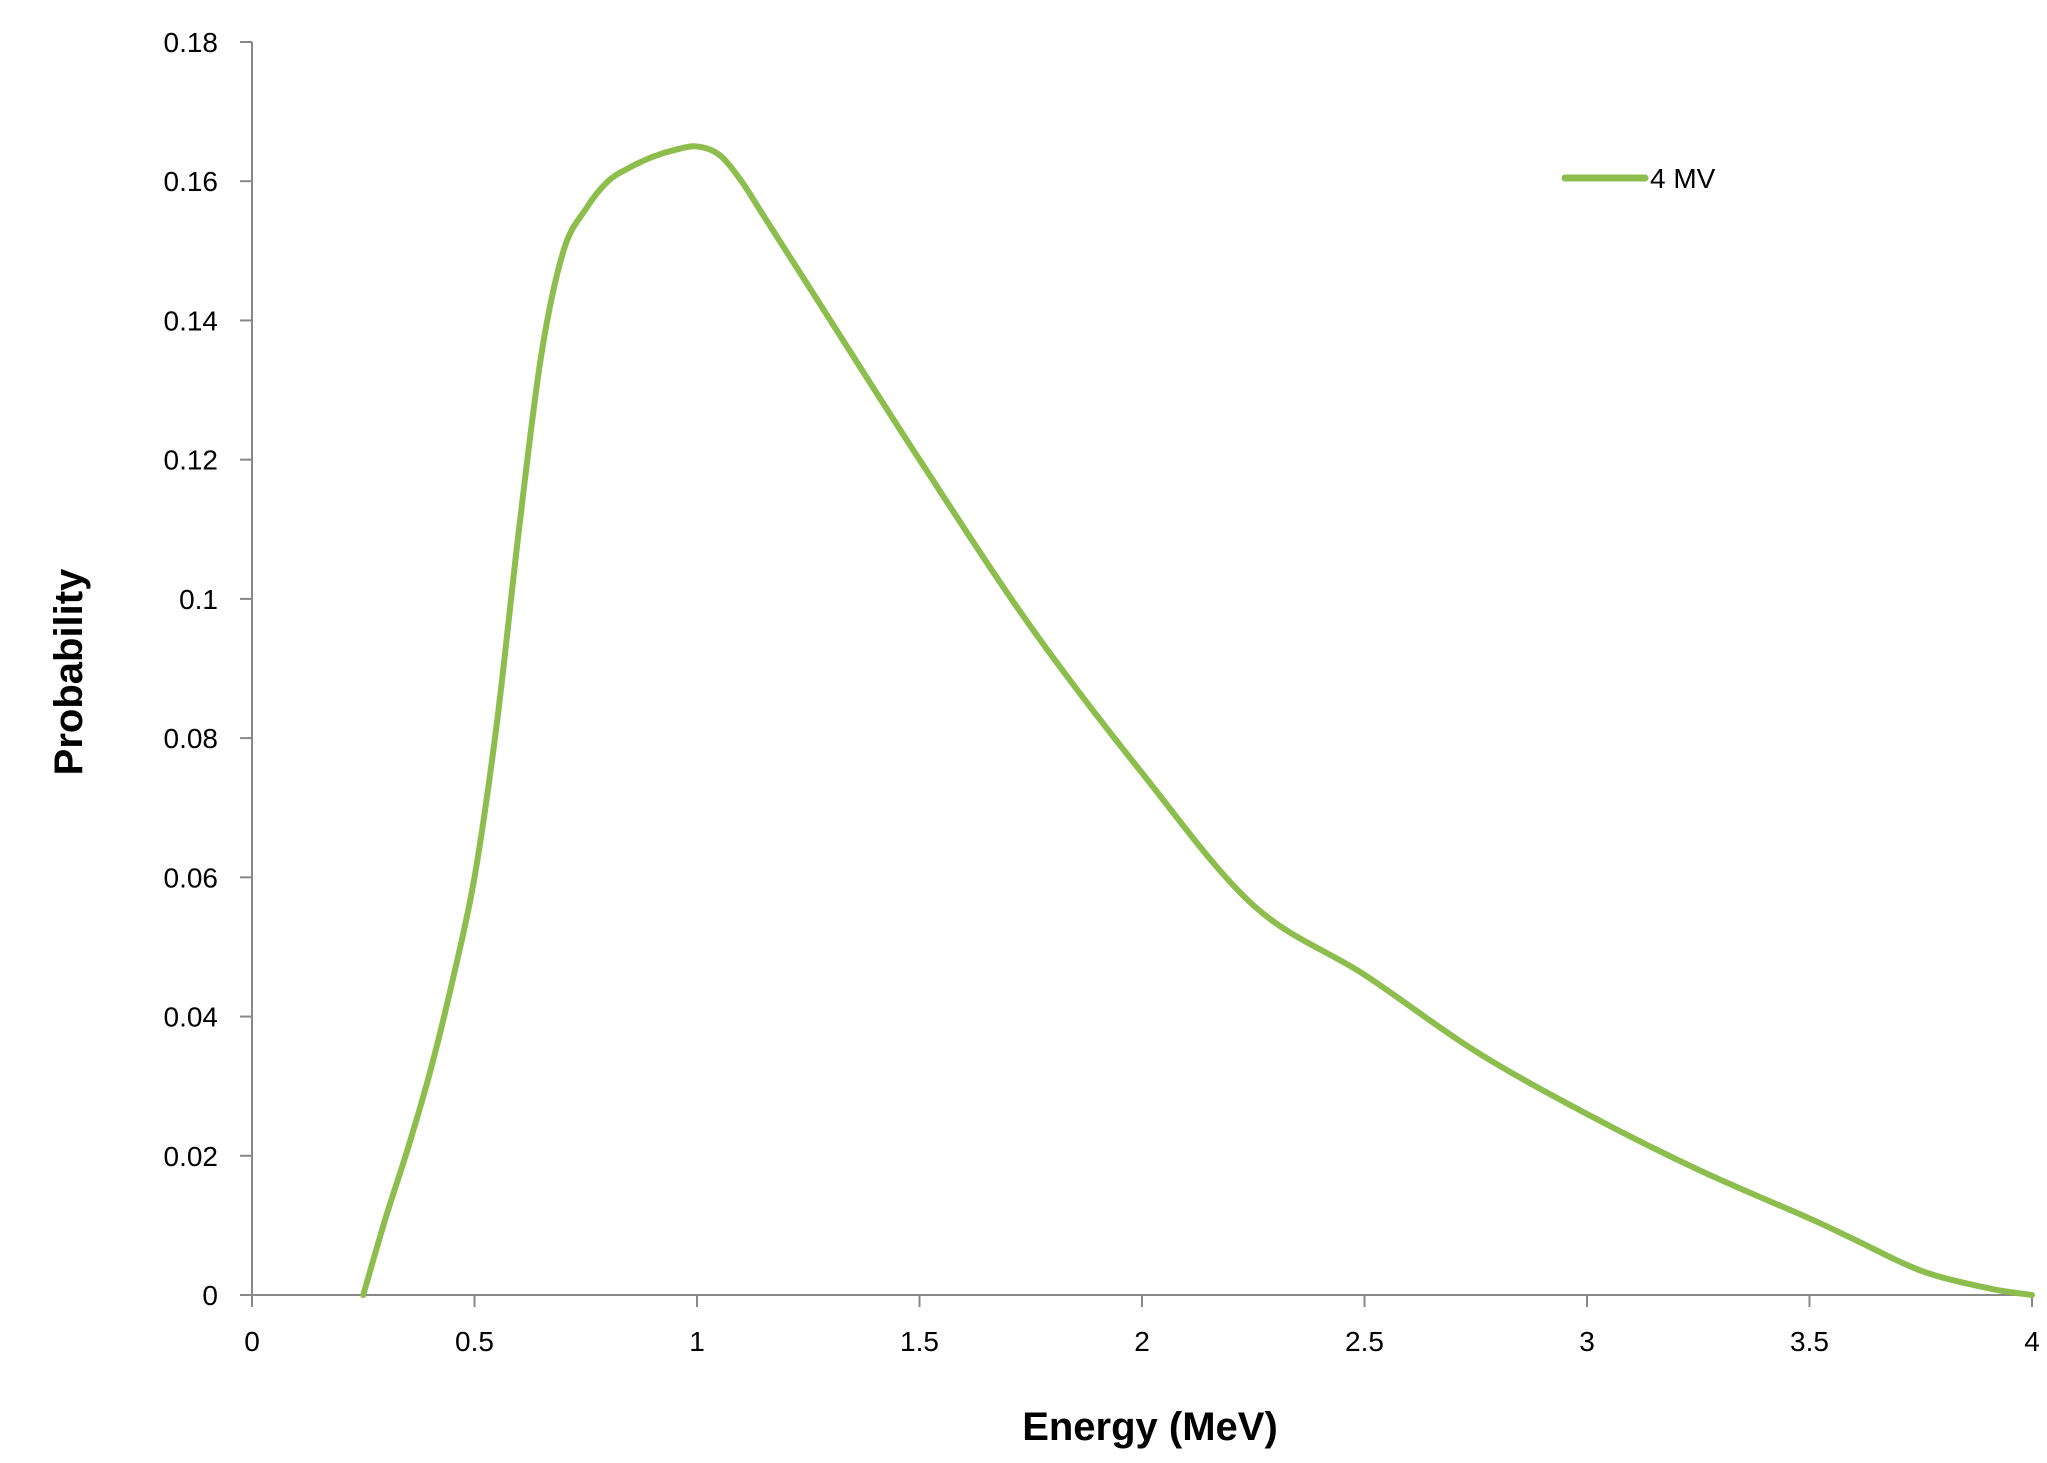 The width and height of the screenshot is (2047, 1463). Describe the element at coordinates (1364, 1341) in the screenshot. I see `x-tick-label: 2.5` at that location.